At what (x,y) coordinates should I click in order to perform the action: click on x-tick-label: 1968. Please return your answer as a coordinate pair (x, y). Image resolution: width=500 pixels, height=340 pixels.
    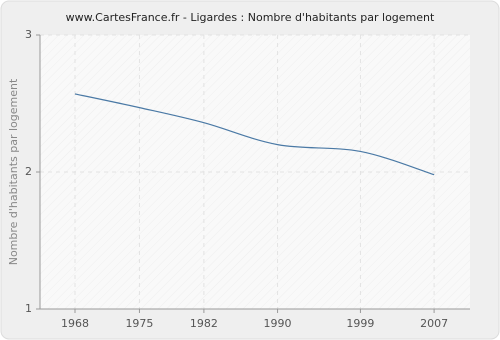
    Looking at the image, I should click on (75, 323).